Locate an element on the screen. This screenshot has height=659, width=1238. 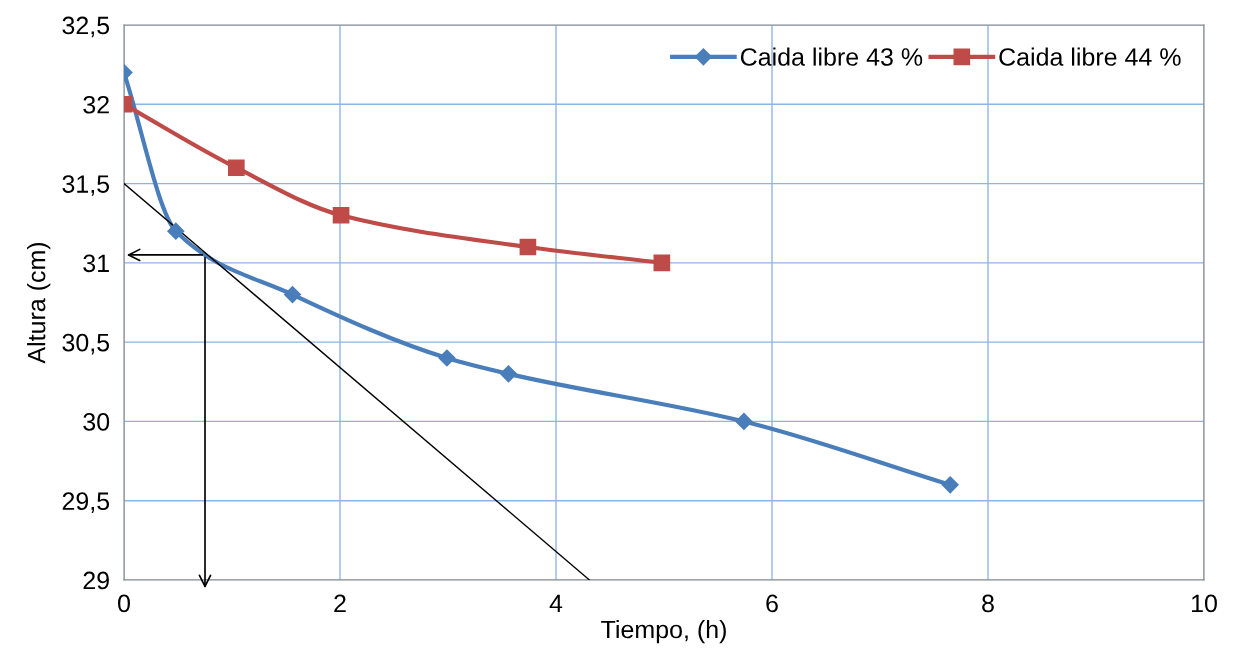
x-tick-label: 2 is located at coordinates (340, 603).